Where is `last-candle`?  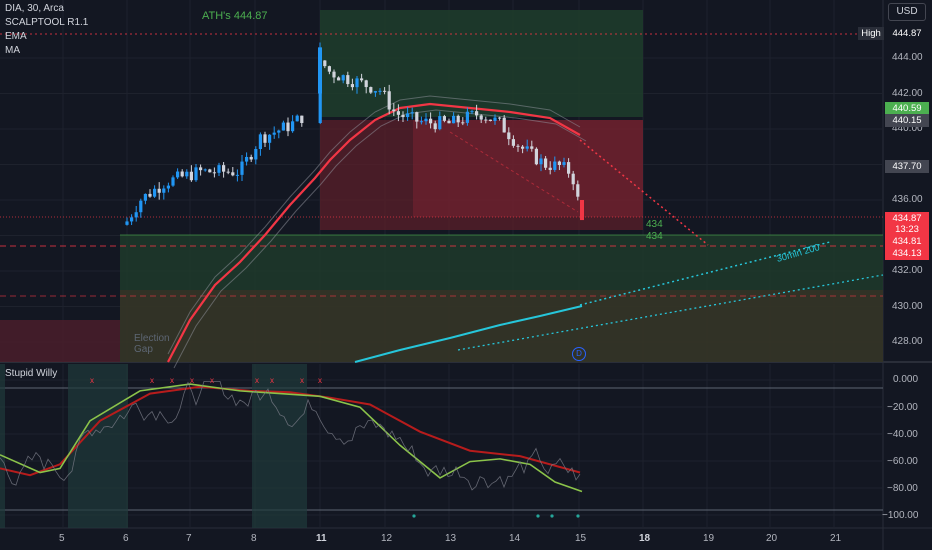 last-candle is located at coordinates (582, 210).